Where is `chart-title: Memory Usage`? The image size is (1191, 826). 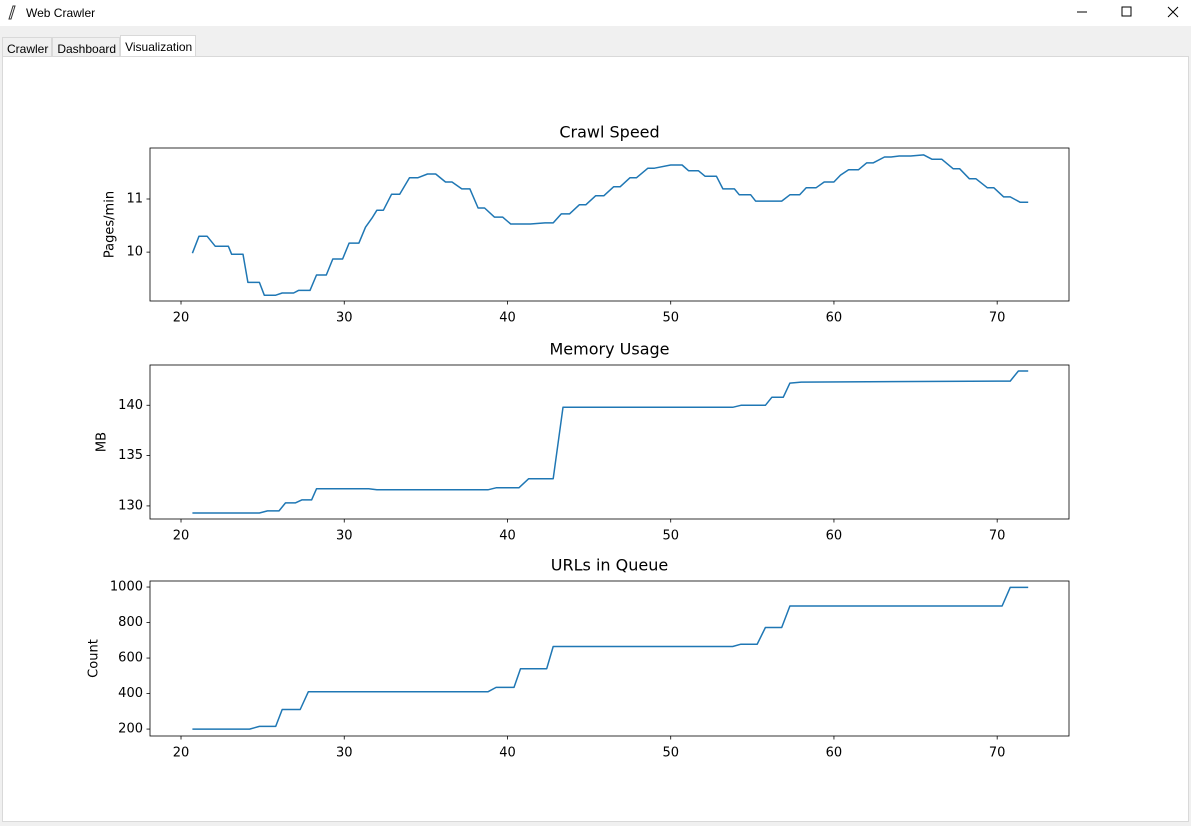 chart-title: Memory Usage is located at coordinates (609, 349).